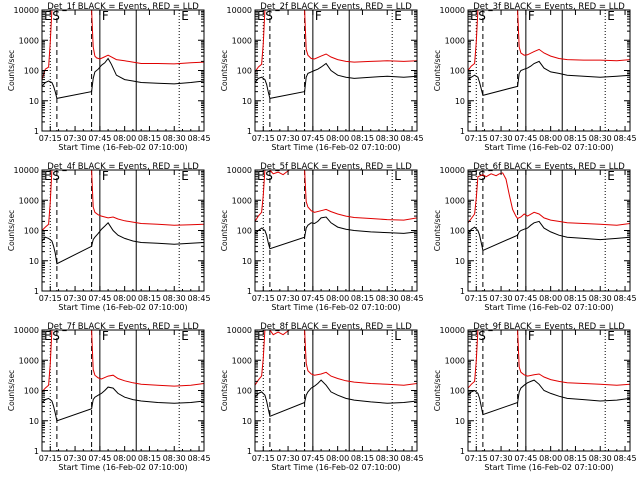 The height and width of the screenshot is (480, 640). What do you see at coordinates (397, 176) in the screenshot?
I see `event-marker-label: L` at bounding box center [397, 176].